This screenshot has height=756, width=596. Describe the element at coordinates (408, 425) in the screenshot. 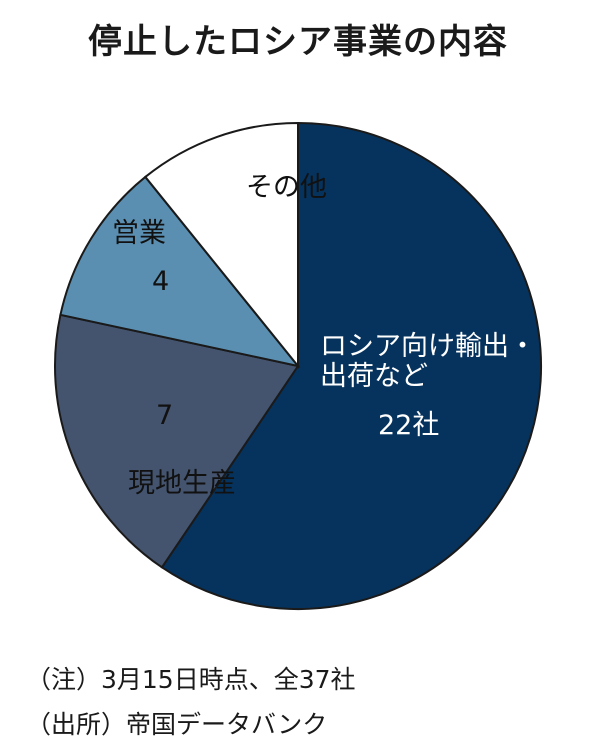

I see `slice-value-label: 22社` at that location.